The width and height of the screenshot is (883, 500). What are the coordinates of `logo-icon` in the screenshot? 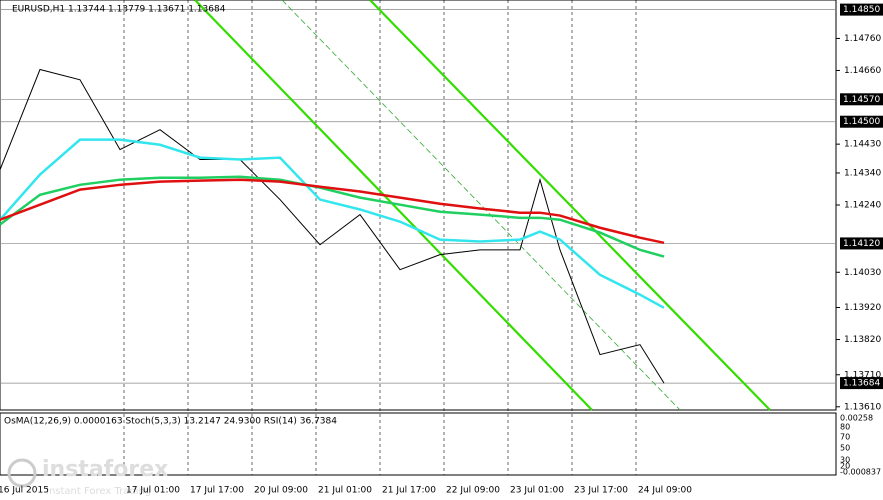 It's located at (22, 473).